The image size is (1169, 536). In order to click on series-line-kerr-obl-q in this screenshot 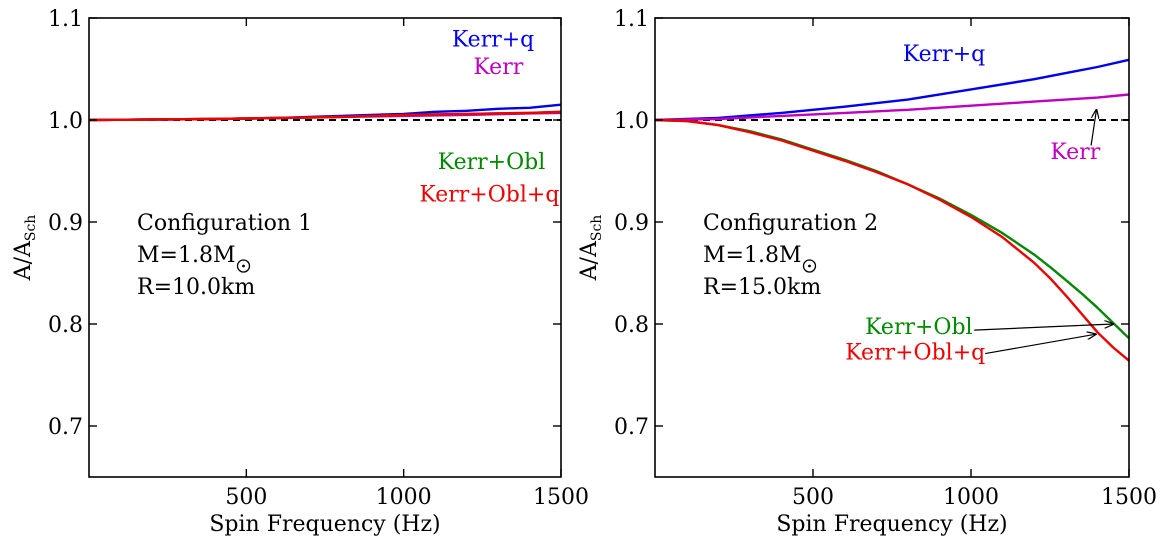, I will do `click(325, 116)`.